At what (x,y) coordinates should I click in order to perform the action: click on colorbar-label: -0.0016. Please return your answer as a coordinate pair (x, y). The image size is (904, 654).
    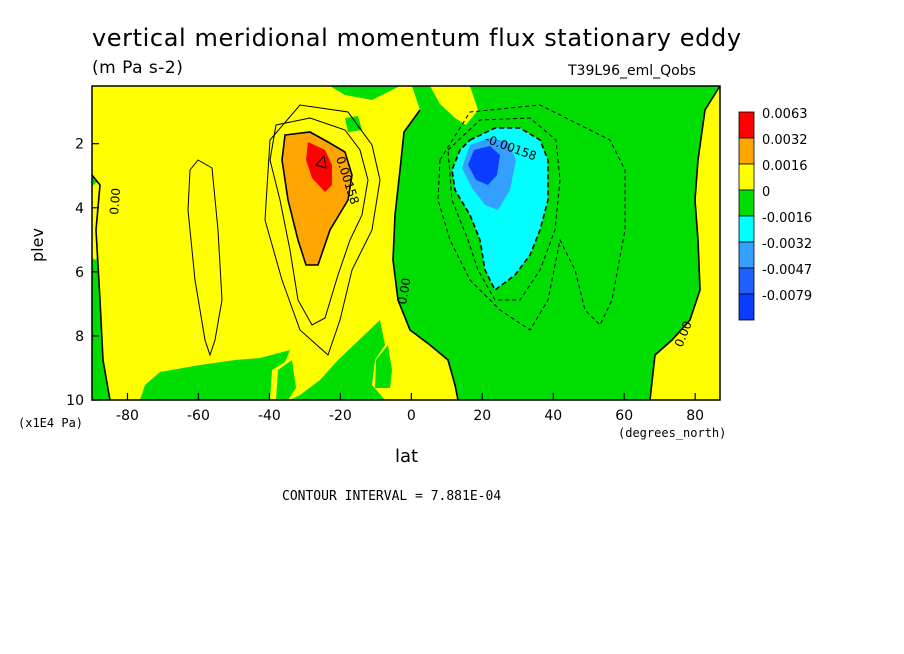
    Looking at the image, I should click on (787, 218).